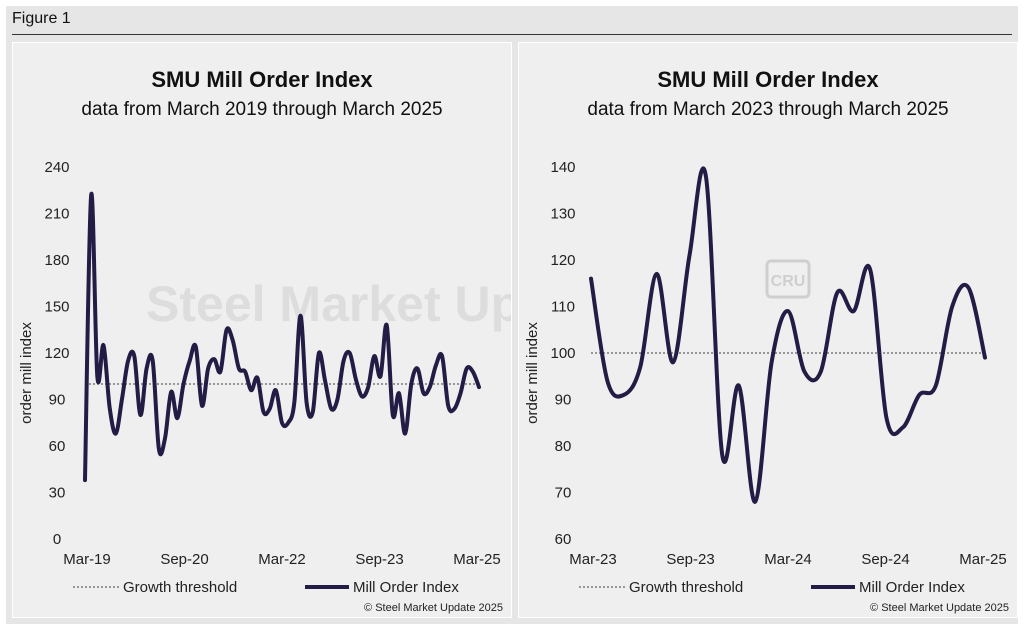  What do you see at coordinates (788, 559) in the screenshot?
I see `x-tick-label: Mar-24` at bounding box center [788, 559].